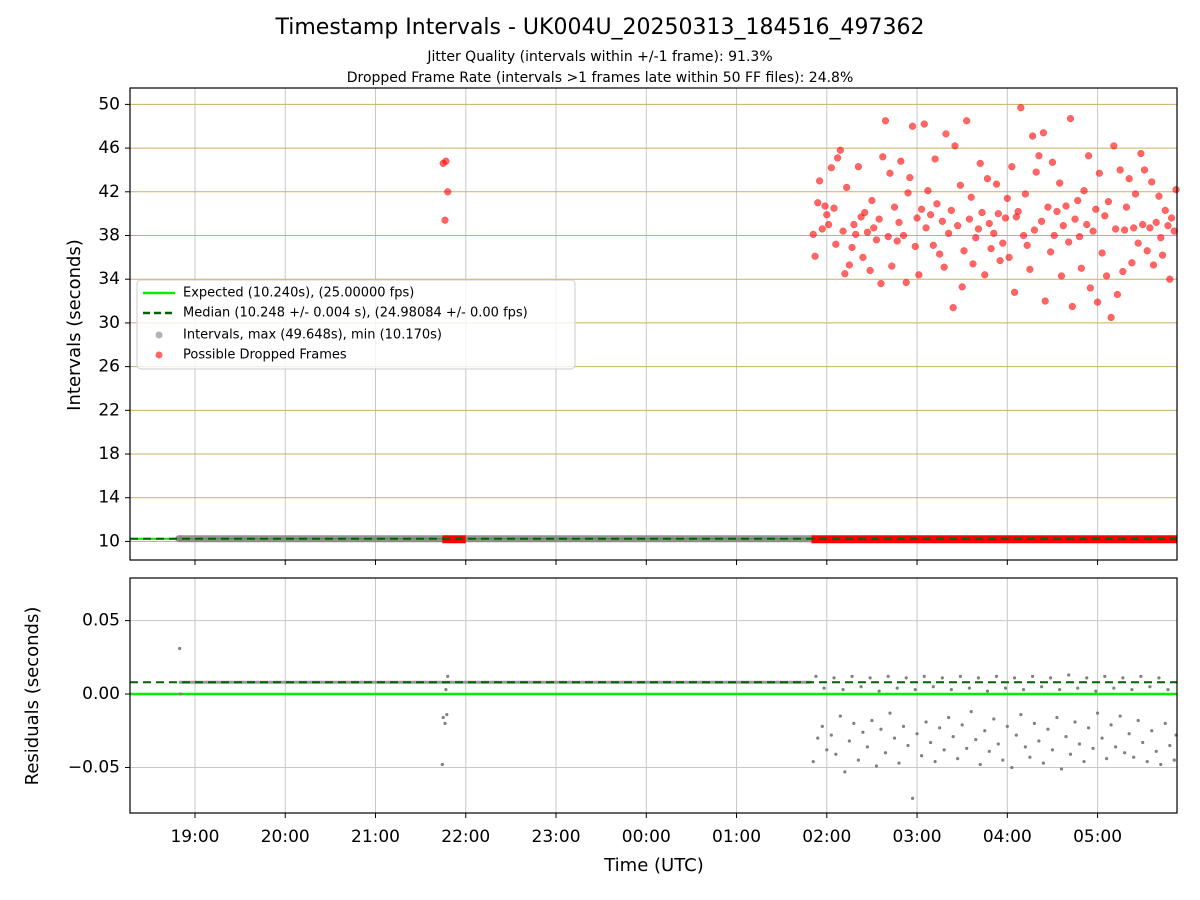  What do you see at coordinates (109, 279) in the screenshot?
I see `top-ytick-label-6: 34` at bounding box center [109, 279].